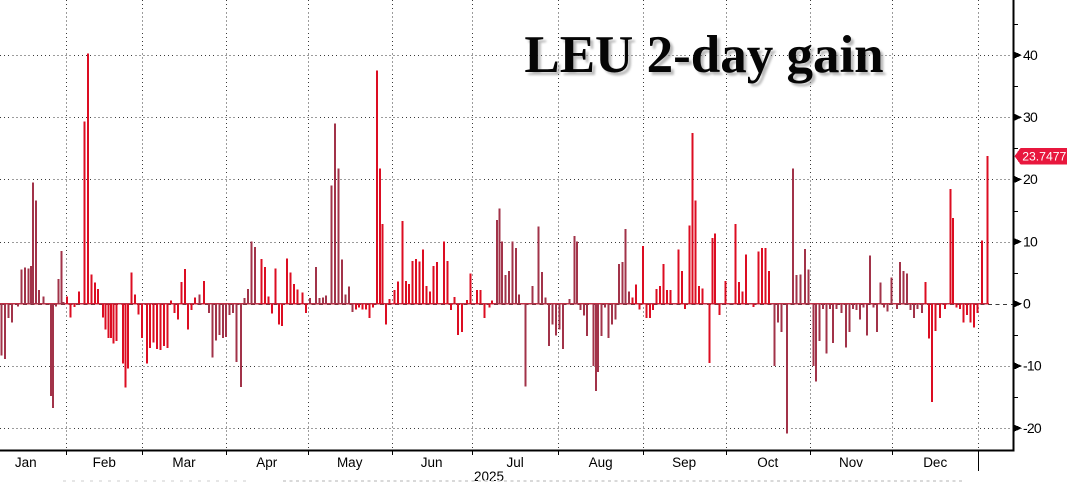 The width and height of the screenshot is (1070, 483). Describe the element at coordinates (267, 462) in the screenshot. I see `svg-text: Apr` at that location.